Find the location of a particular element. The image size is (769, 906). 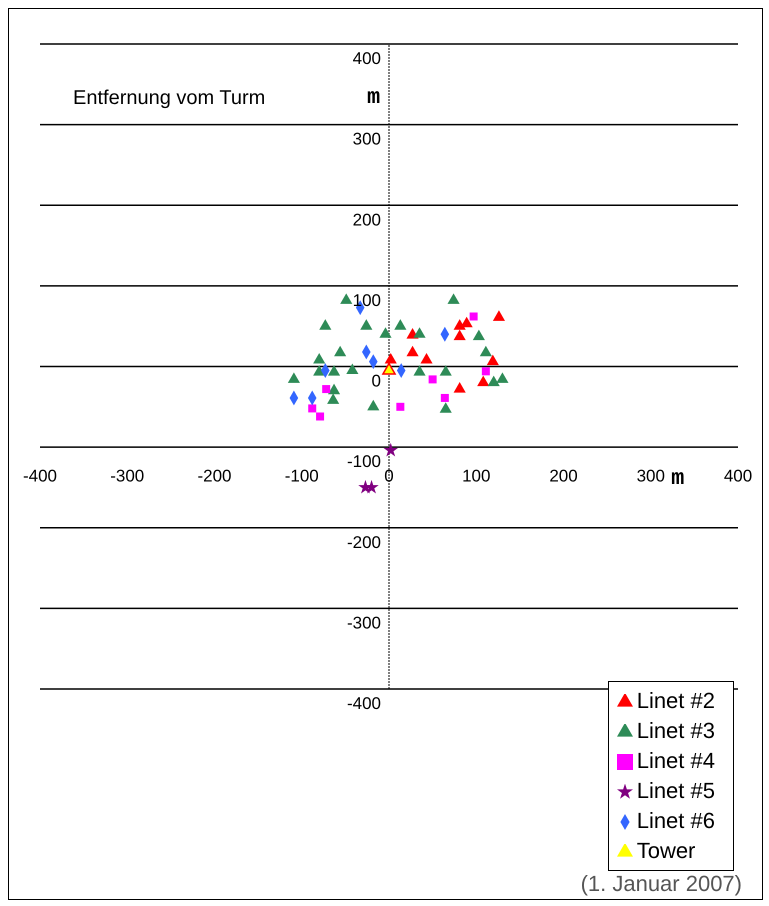

y-tick-label: -100 is located at coordinates (363, 462).